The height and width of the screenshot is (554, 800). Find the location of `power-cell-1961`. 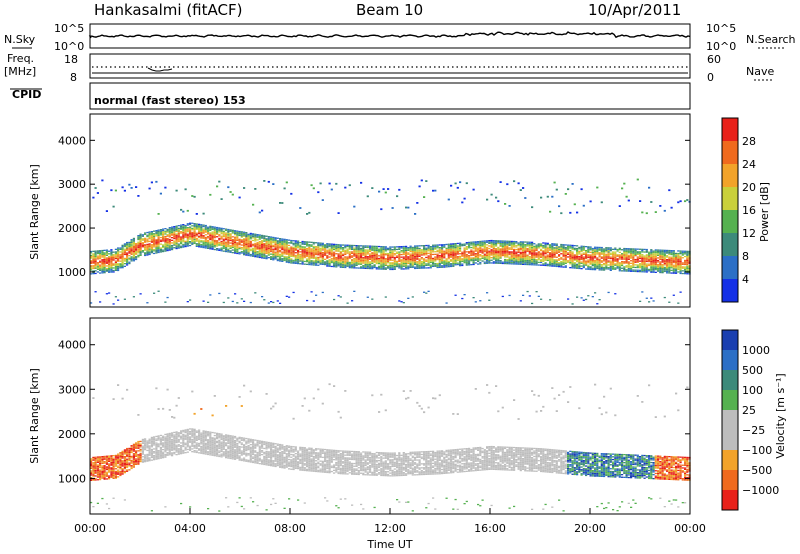

power-cell-1961 is located at coordinates (358, 250).